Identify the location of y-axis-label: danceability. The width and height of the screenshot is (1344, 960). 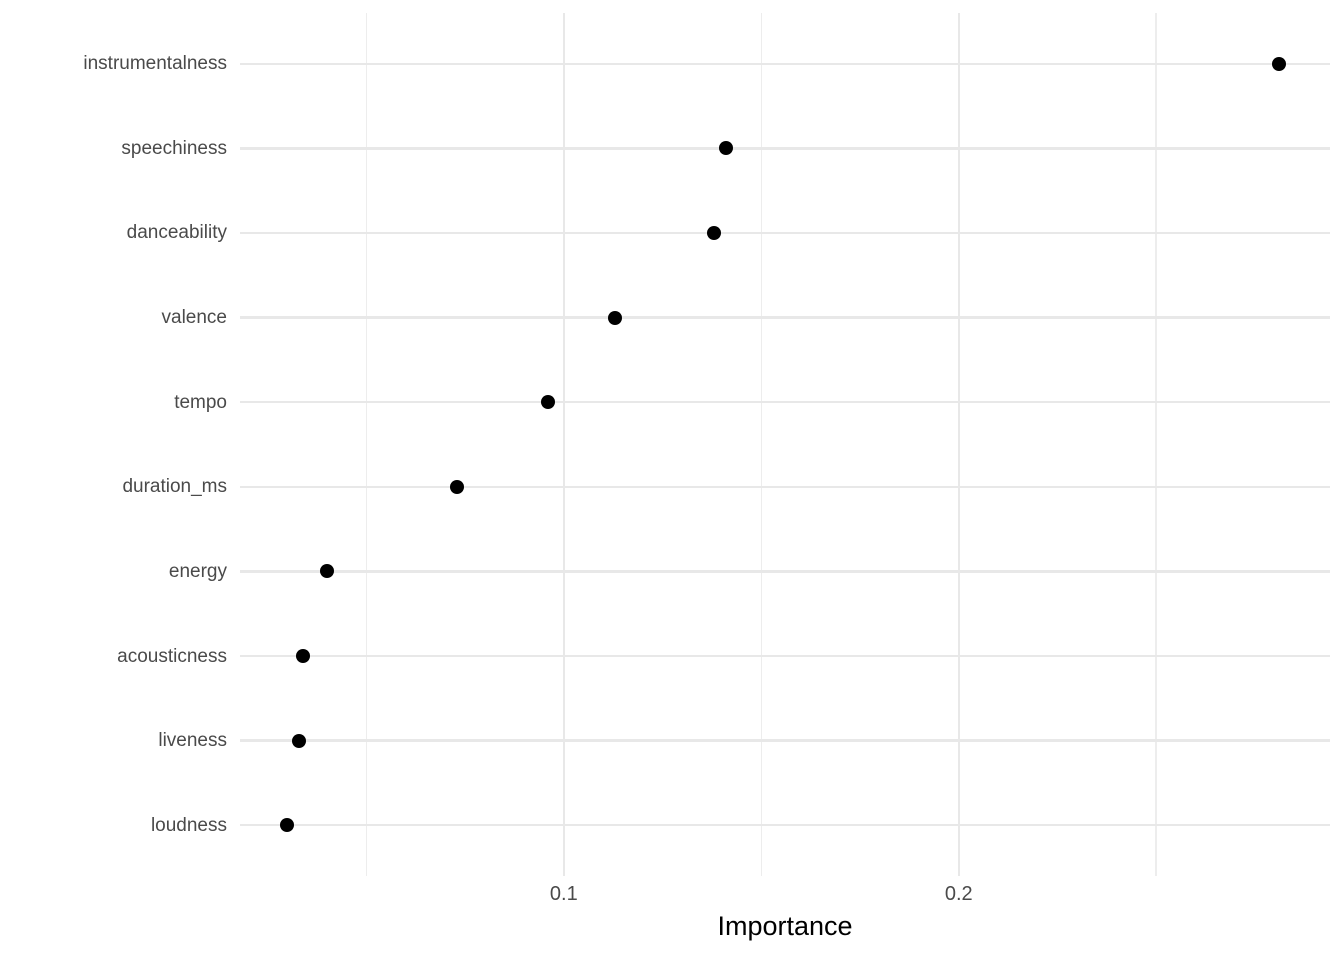
(176, 233).